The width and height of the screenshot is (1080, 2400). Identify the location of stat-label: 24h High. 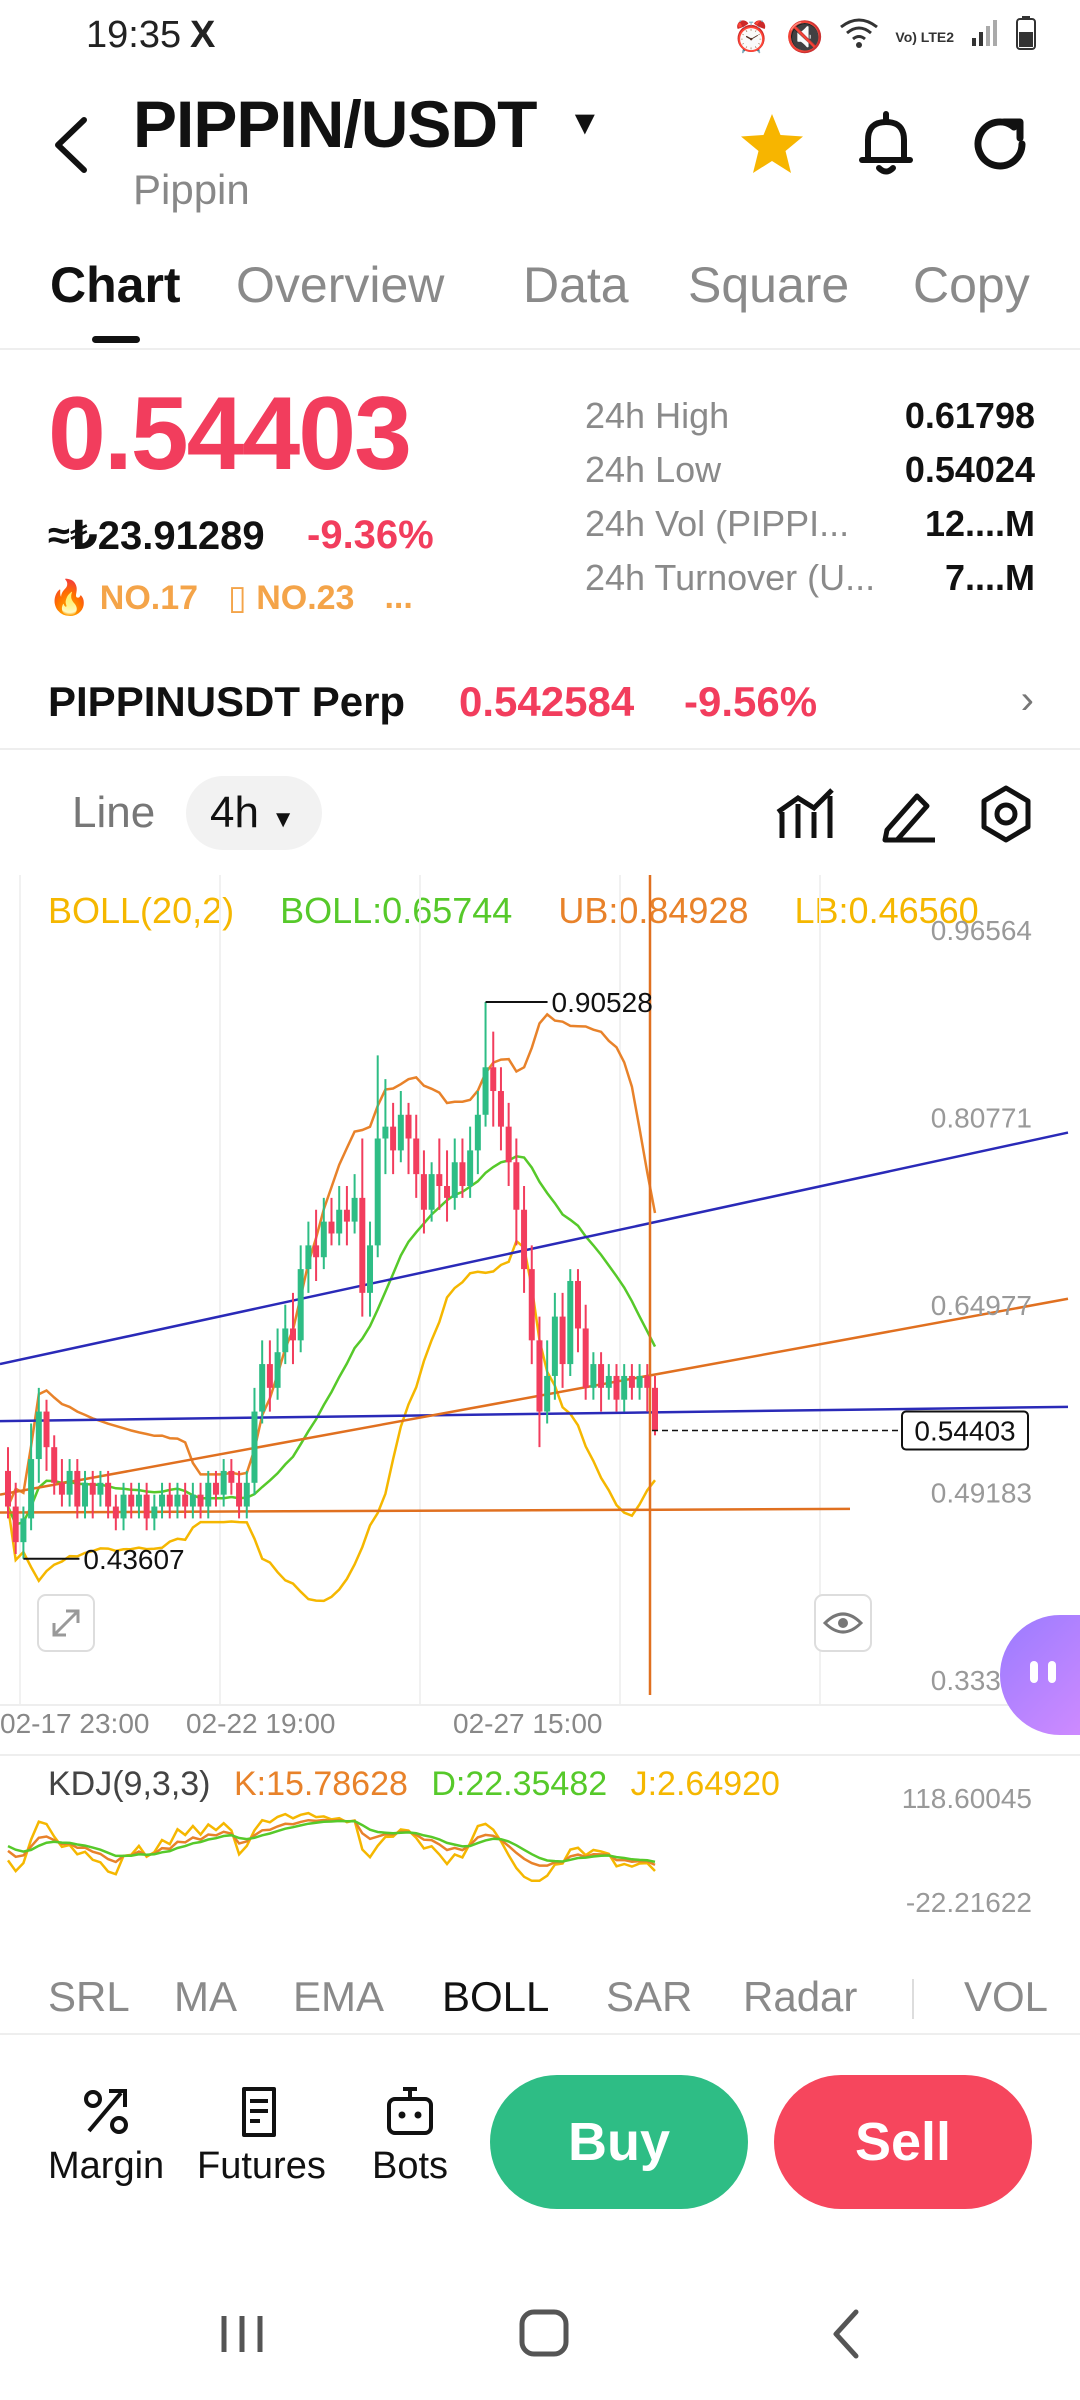
(657, 415).